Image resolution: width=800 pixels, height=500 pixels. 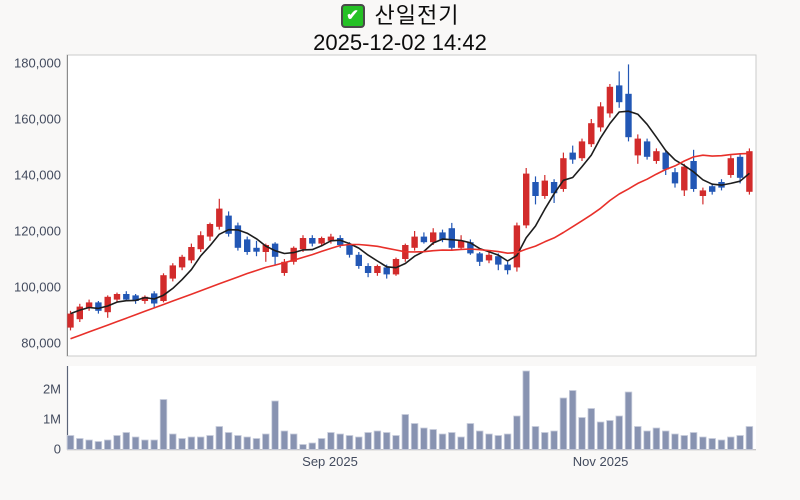 What do you see at coordinates (400, 42) in the screenshot?
I see `chart-datetime: 2025-12-02 14:42` at bounding box center [400, 42].